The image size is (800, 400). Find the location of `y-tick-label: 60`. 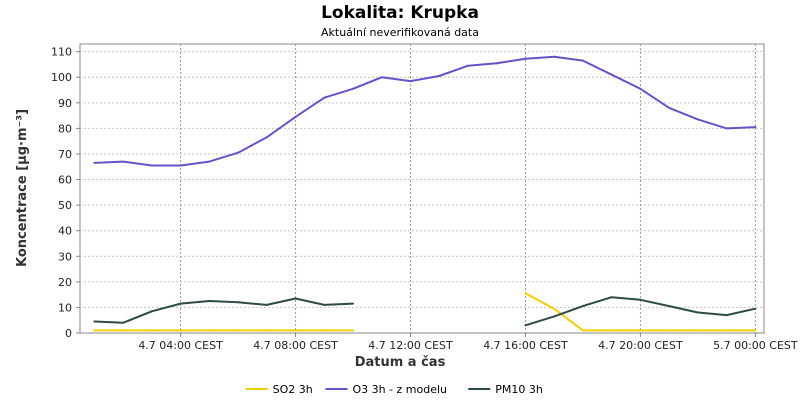

y-tick-label: 60 is located at coordinates (65, 180).